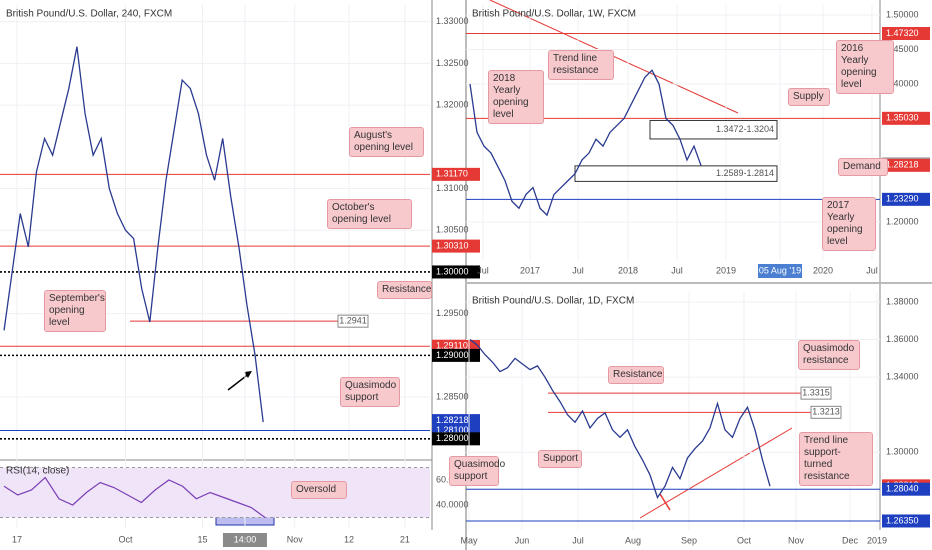  What do you see at coordinates (470, 540) in the screenshot?
I see `x-tick-label: May` at bounding box center [470, 540].